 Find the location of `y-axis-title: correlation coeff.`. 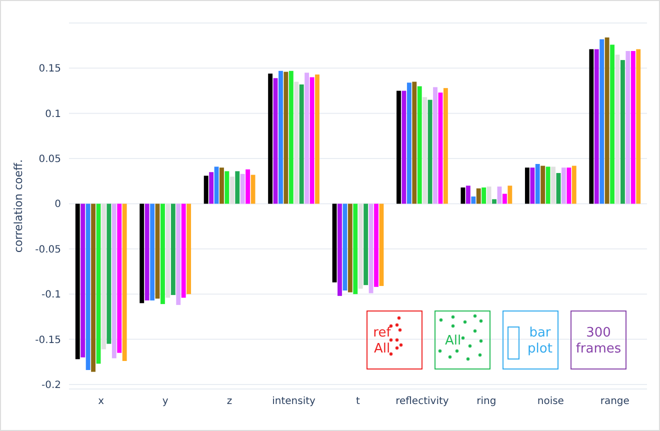

y-axis-title: correlation coeff. is located at coordinates (18, 206).